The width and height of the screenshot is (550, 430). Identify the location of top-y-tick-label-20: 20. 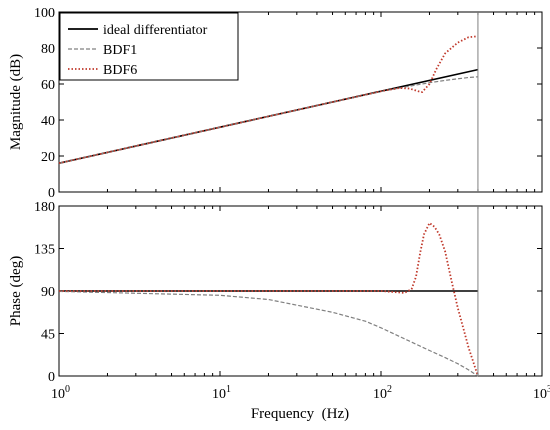
(48, 157).